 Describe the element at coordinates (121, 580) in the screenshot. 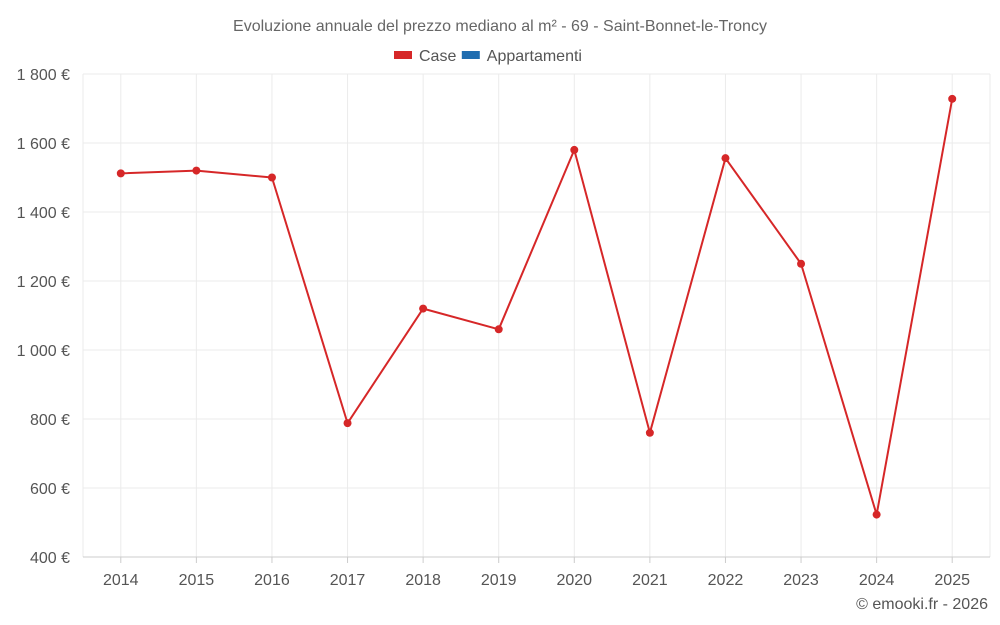

I see `x-tick-label-0: 2014` at that location.